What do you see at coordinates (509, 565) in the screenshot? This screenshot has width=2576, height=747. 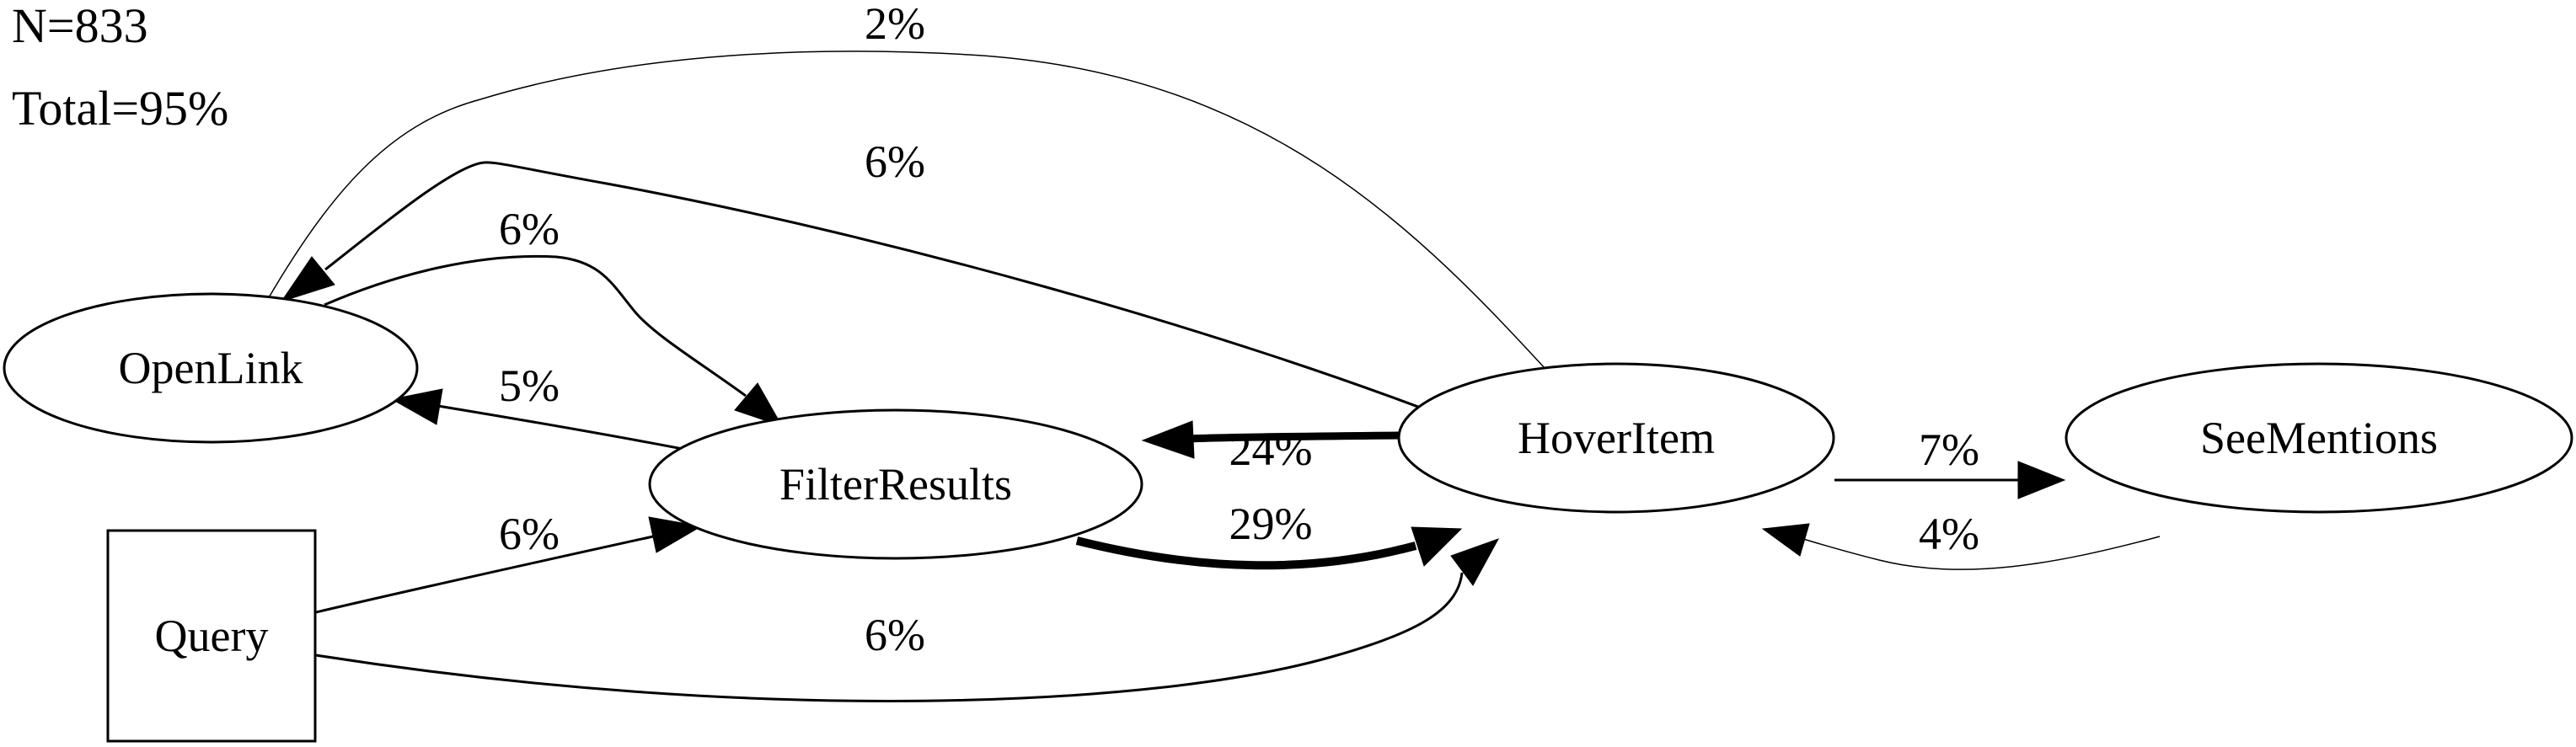 I see `edge-query-to-filterresults` at bounding box center [509, 565].